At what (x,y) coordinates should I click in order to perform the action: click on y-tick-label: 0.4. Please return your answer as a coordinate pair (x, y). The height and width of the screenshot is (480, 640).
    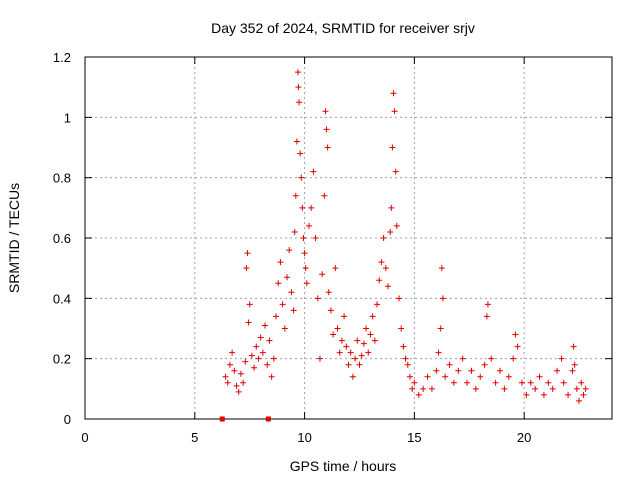
    Looking at the image, I should click on (62, 298).